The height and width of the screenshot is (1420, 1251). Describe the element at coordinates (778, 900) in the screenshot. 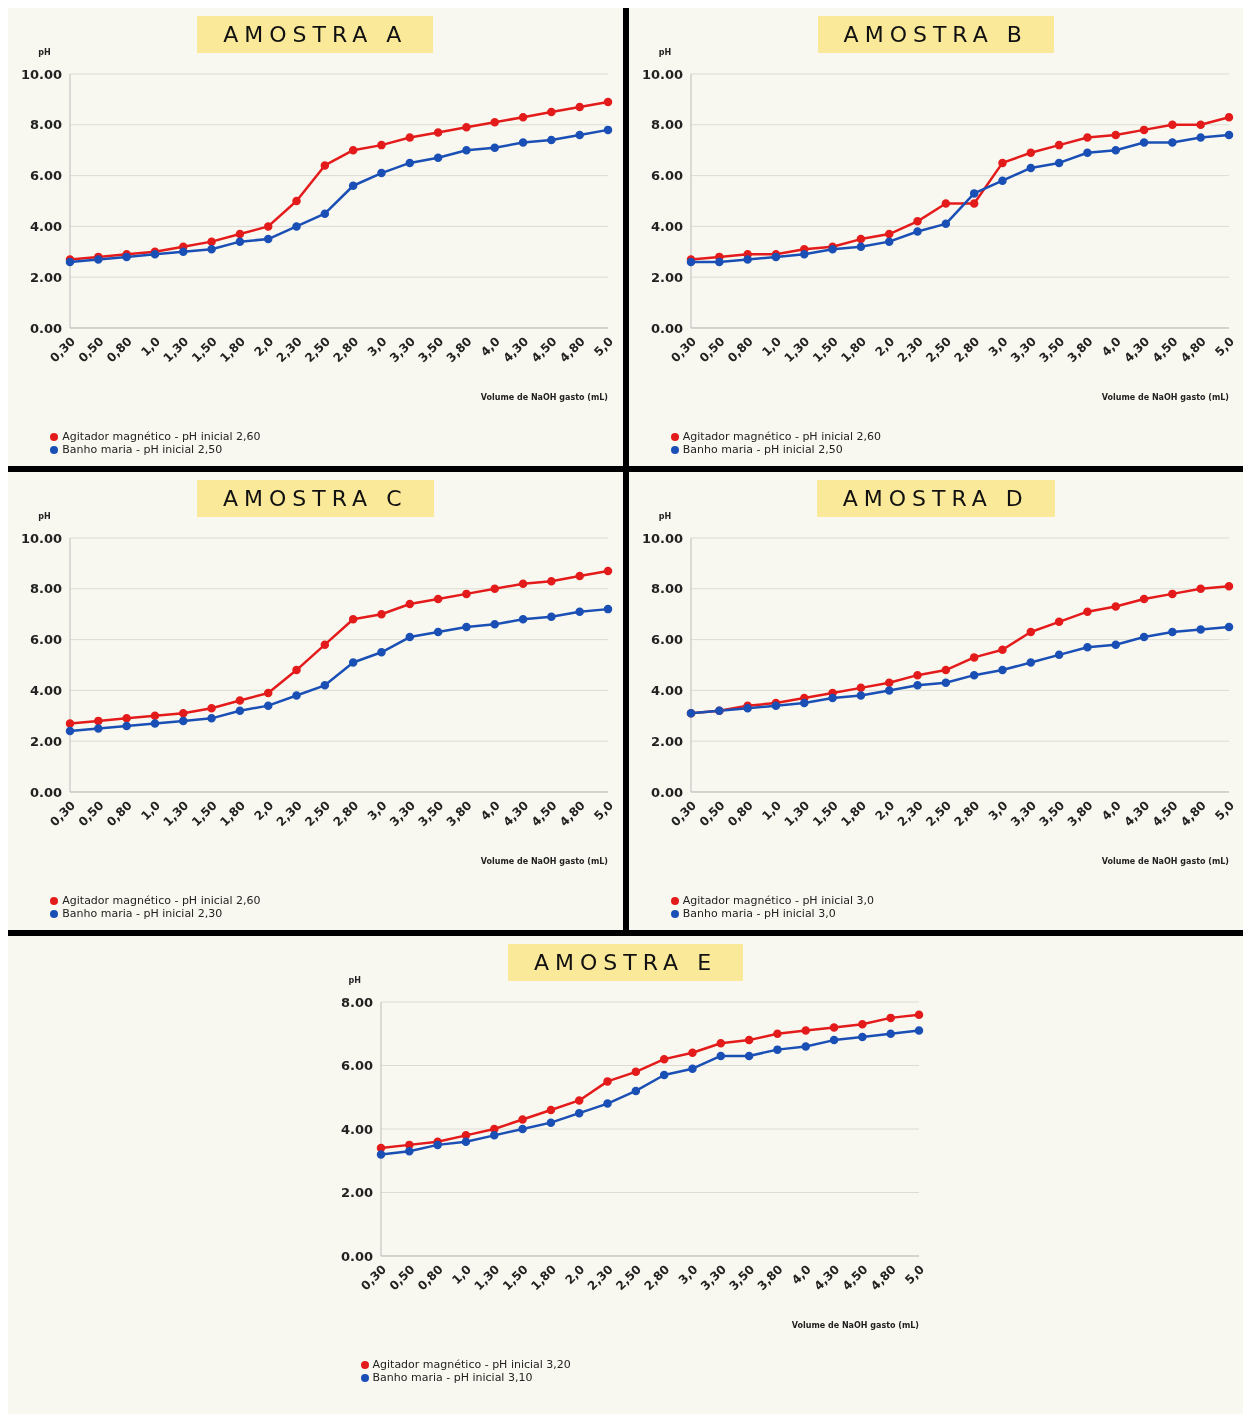

I see `legend-label: Agitador magnético - pH inicial 3,0` at that location.